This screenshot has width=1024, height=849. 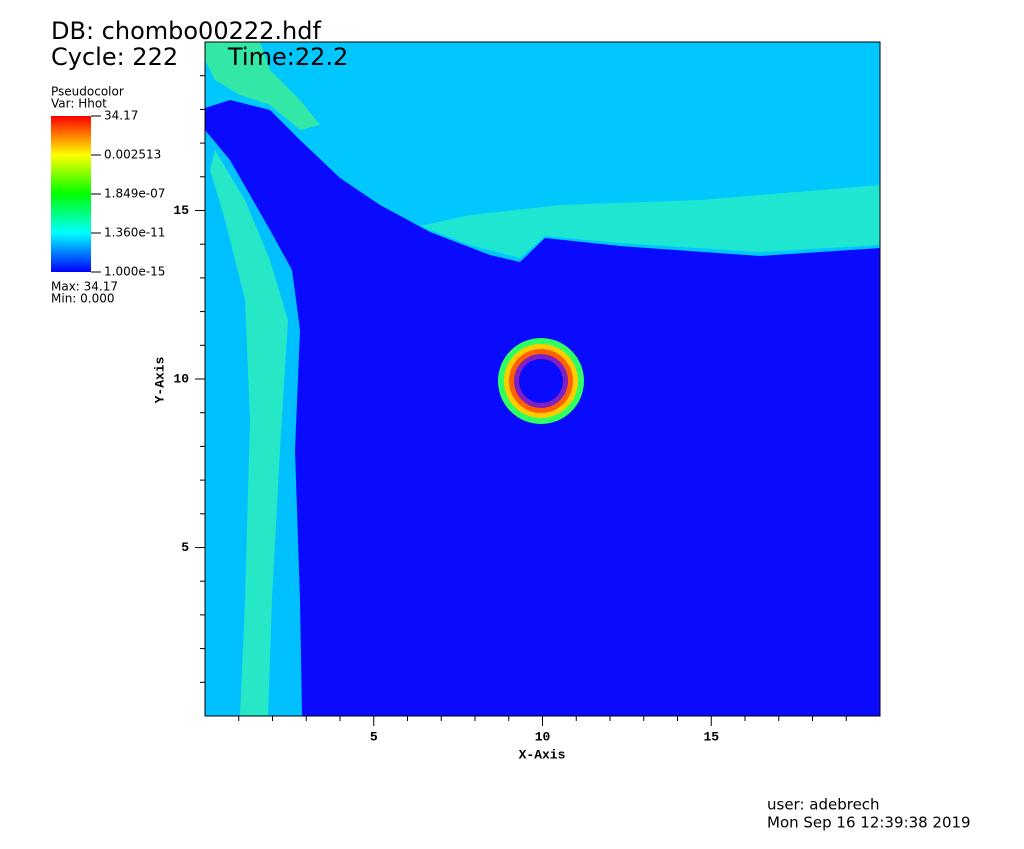 I want to click on plot-label: Pseudocolor, so click(x=87, y=92).